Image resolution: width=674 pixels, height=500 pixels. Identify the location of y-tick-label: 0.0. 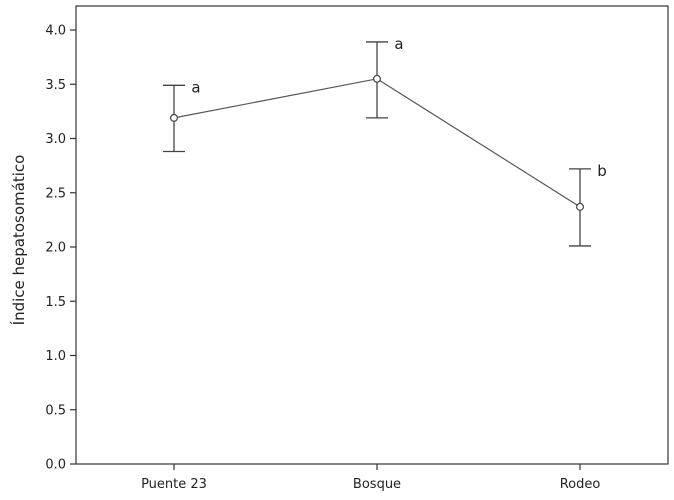
(55, 465).